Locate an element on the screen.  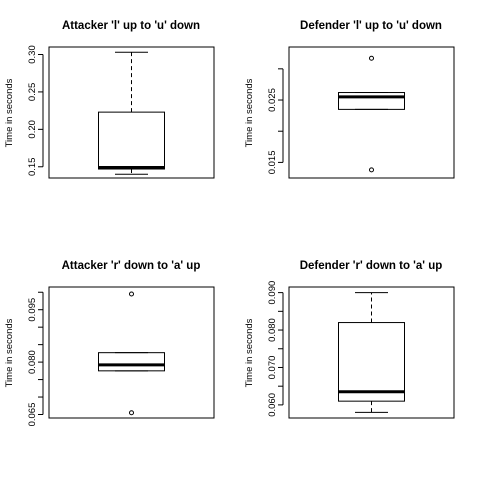
y-axis: 0.015 0.025 is located at coordinates (275, 121).